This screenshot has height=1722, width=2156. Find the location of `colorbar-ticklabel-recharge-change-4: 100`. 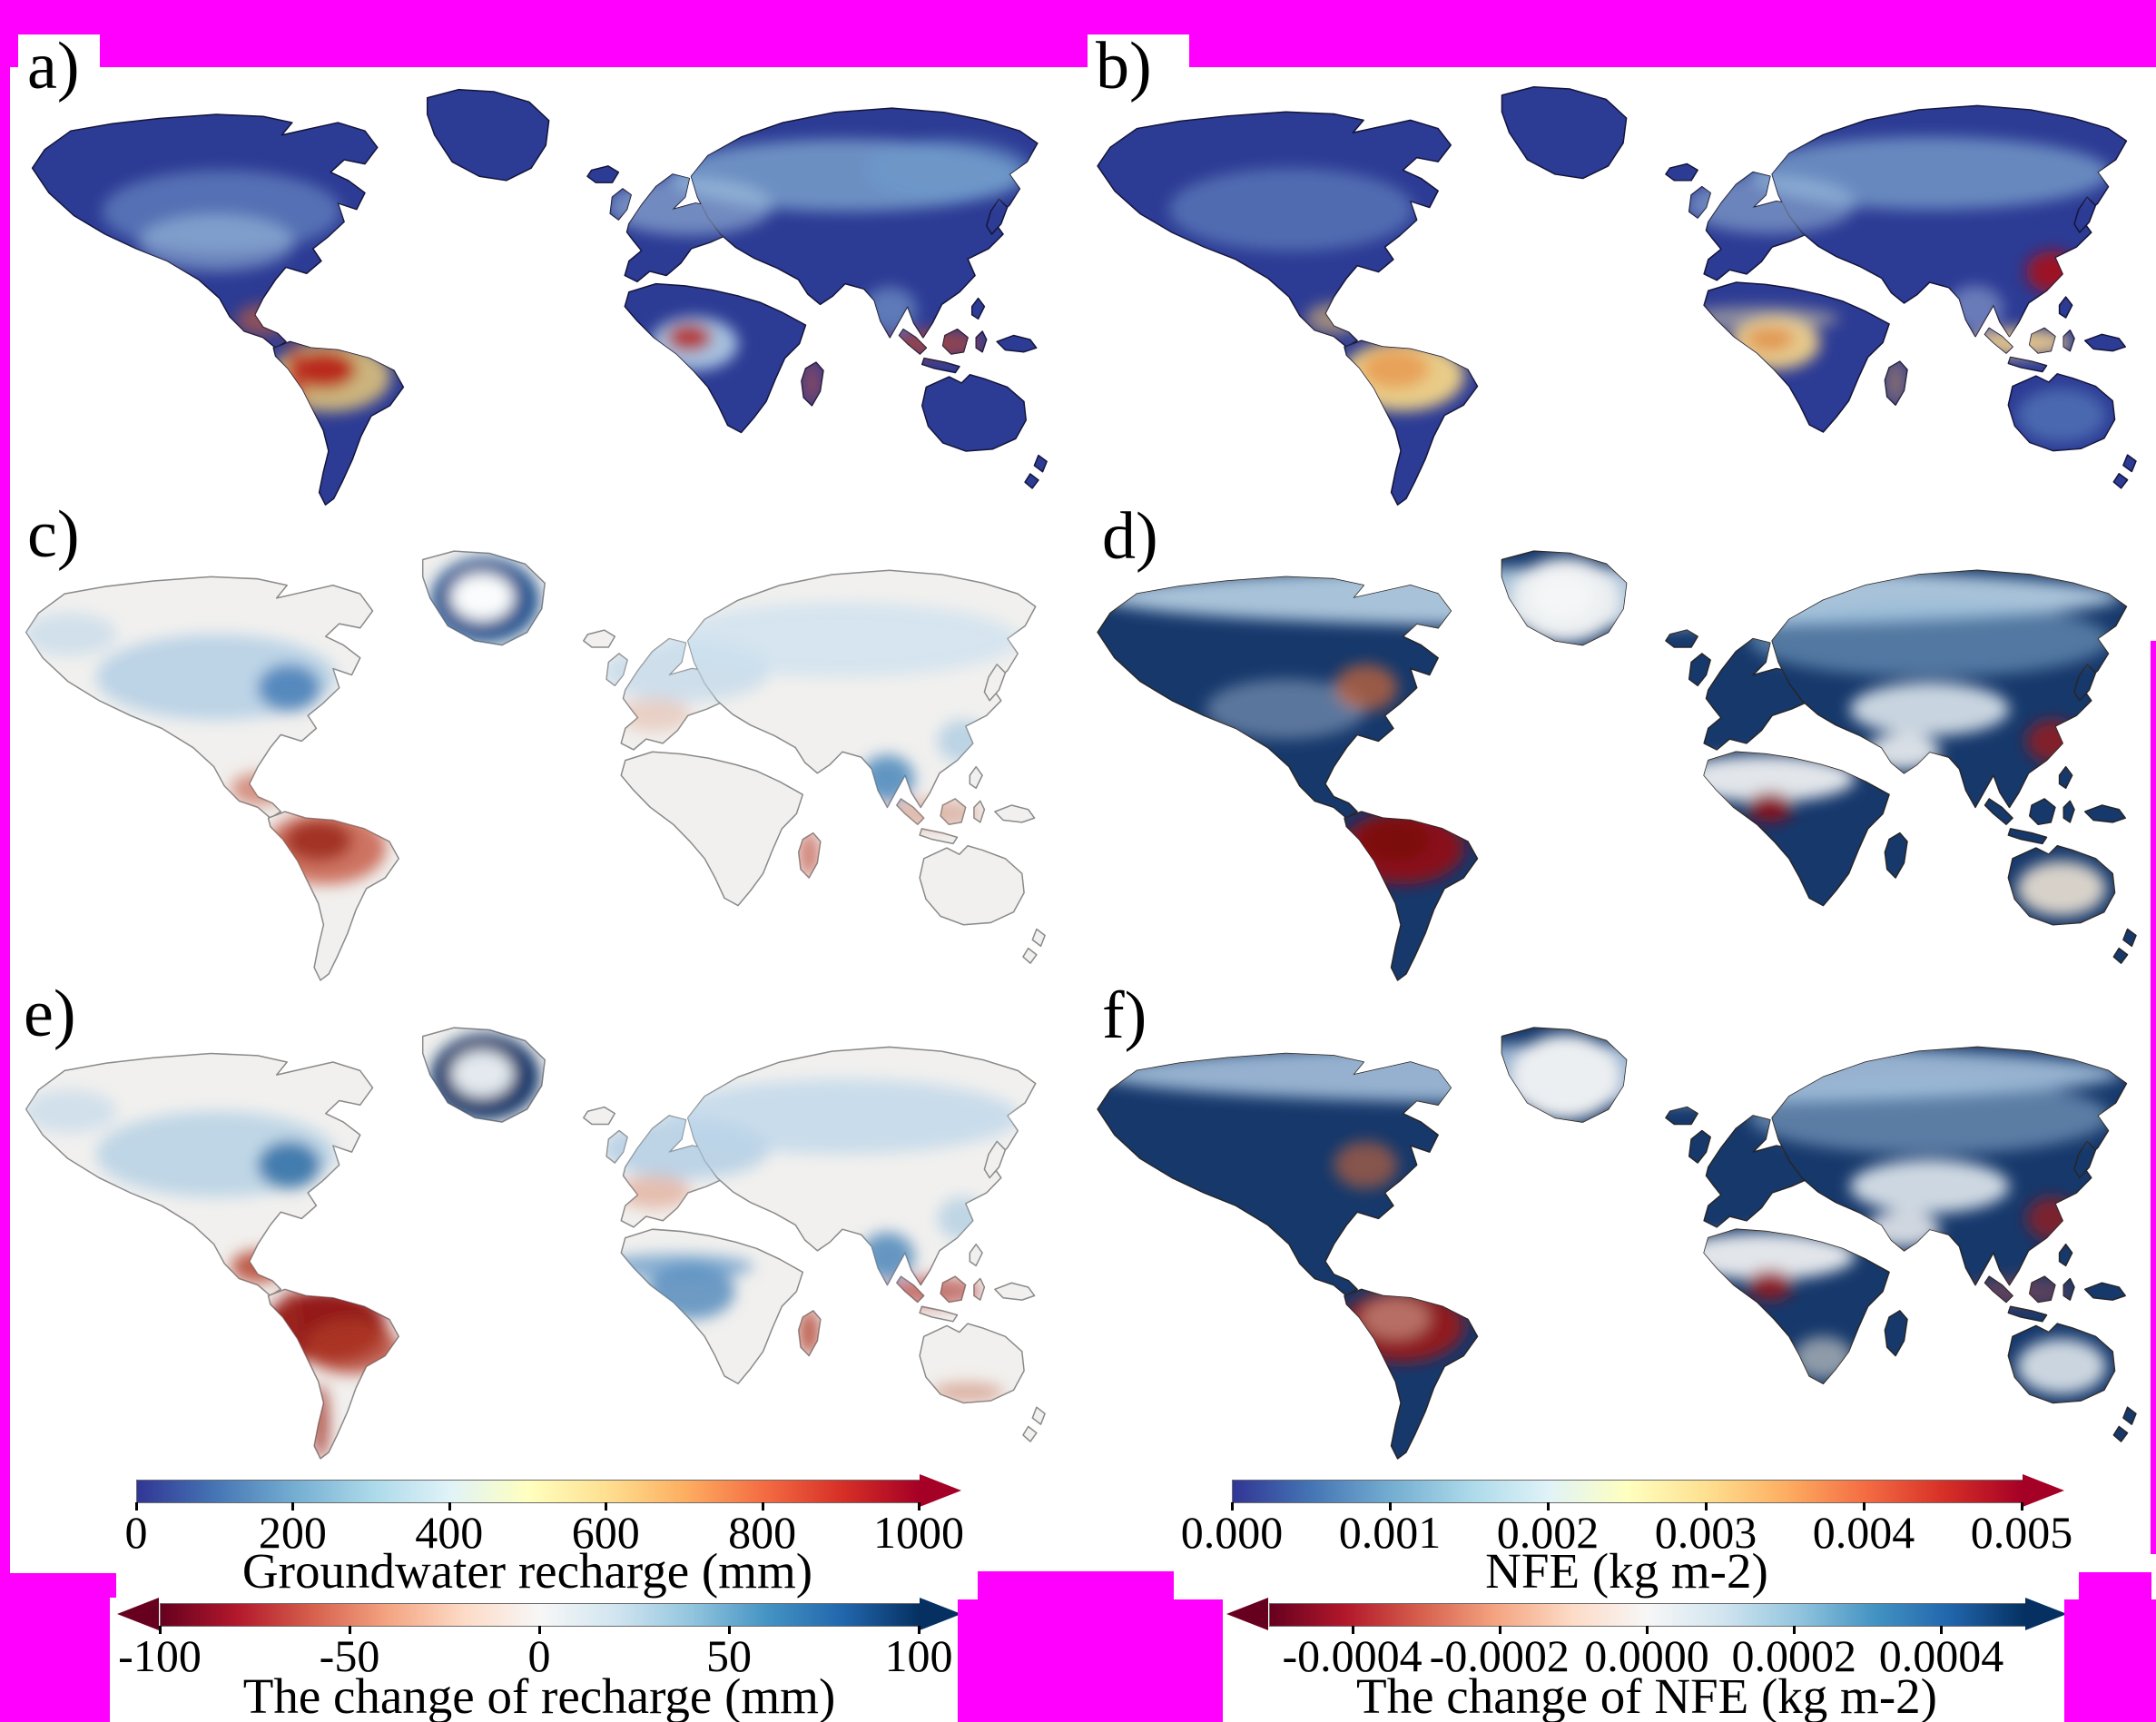

colorbar-ticklabel-recharge-change-4: 100 is located at coordinates (918, 1655).